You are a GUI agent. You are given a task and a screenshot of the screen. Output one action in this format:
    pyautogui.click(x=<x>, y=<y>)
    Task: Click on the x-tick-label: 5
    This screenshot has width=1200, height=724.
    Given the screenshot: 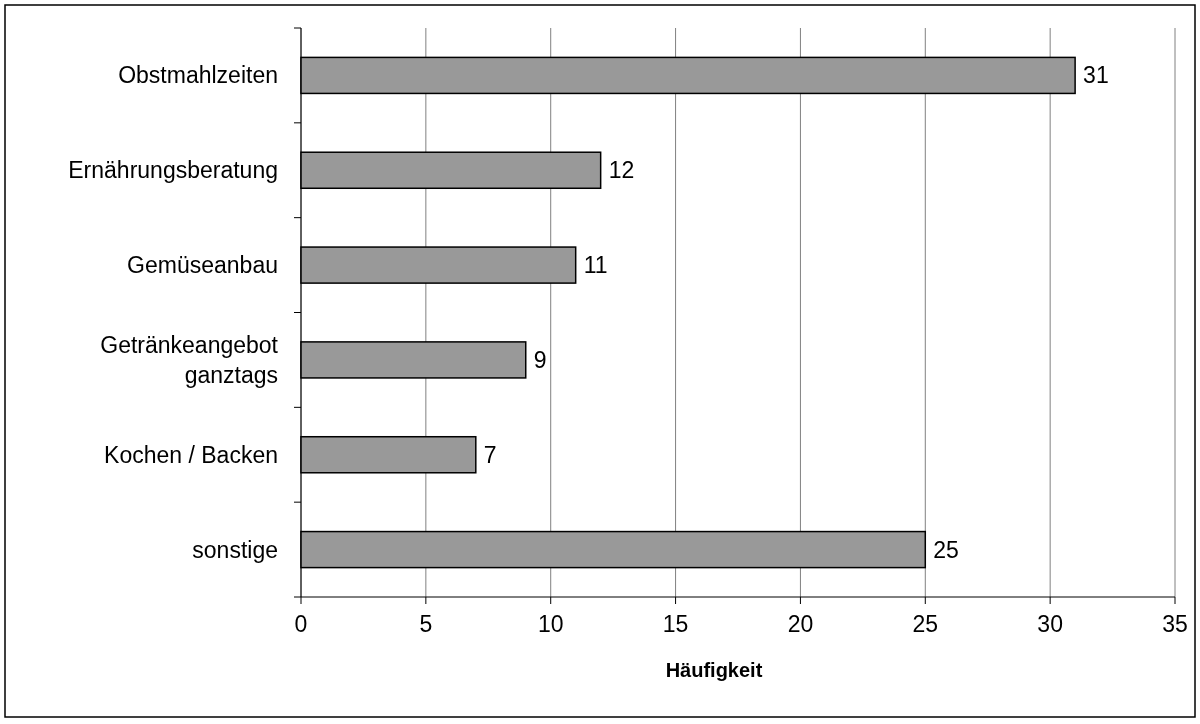 What is the action you would take?
    pyautogui.click(x=426, y=624)
    